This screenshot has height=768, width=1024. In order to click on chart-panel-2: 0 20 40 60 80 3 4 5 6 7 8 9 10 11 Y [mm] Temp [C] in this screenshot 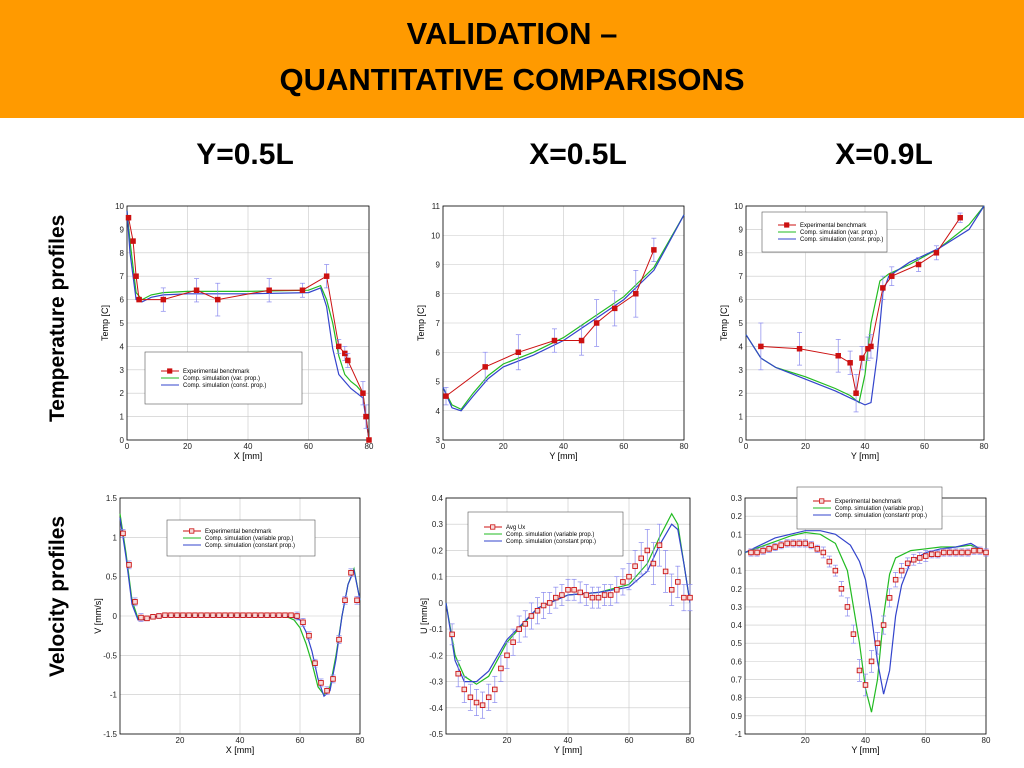, I will do `click(552, 331)`.